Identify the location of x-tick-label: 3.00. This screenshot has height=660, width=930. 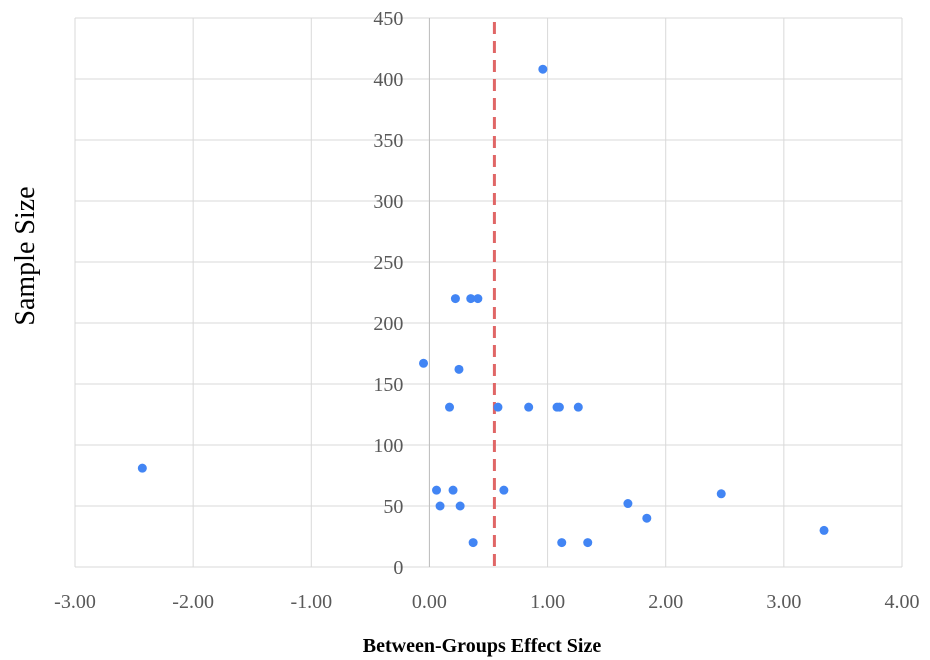
(783, 602).